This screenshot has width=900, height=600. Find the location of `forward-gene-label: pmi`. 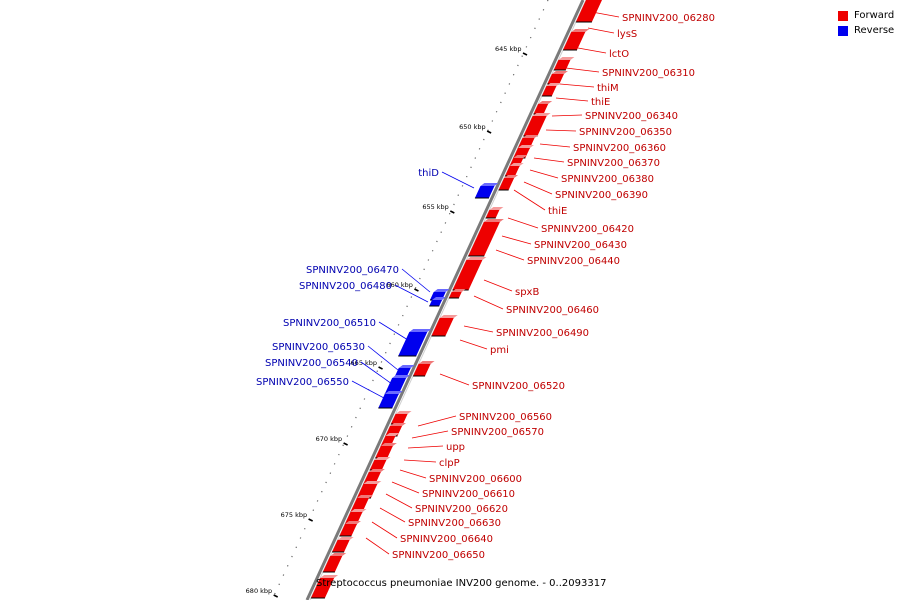

forward-gene-label: pmi is located at coordinates (499, 350).